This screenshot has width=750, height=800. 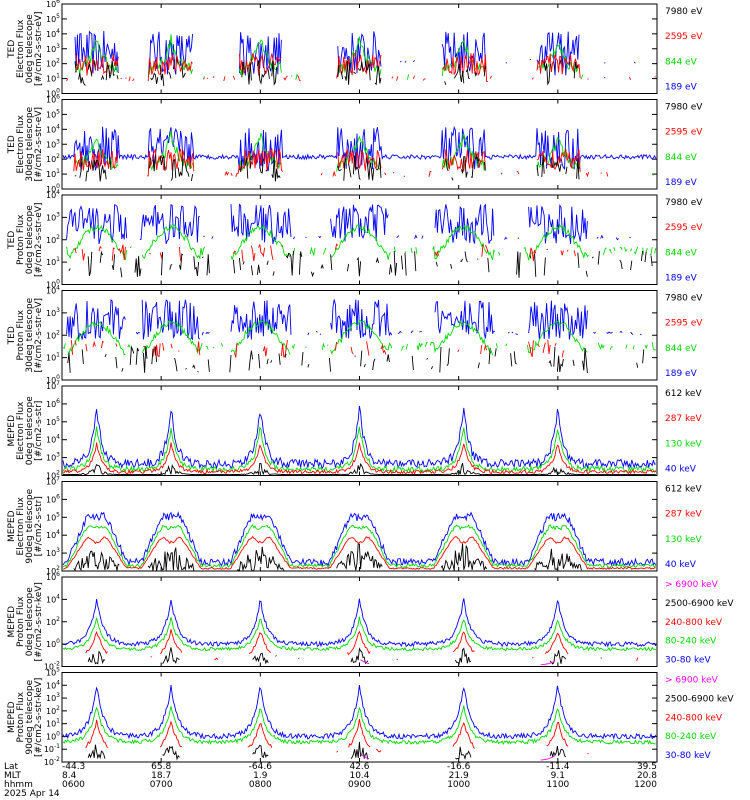 I want to click on legend-entry: 7980 eV, so click(x=684, y=12).